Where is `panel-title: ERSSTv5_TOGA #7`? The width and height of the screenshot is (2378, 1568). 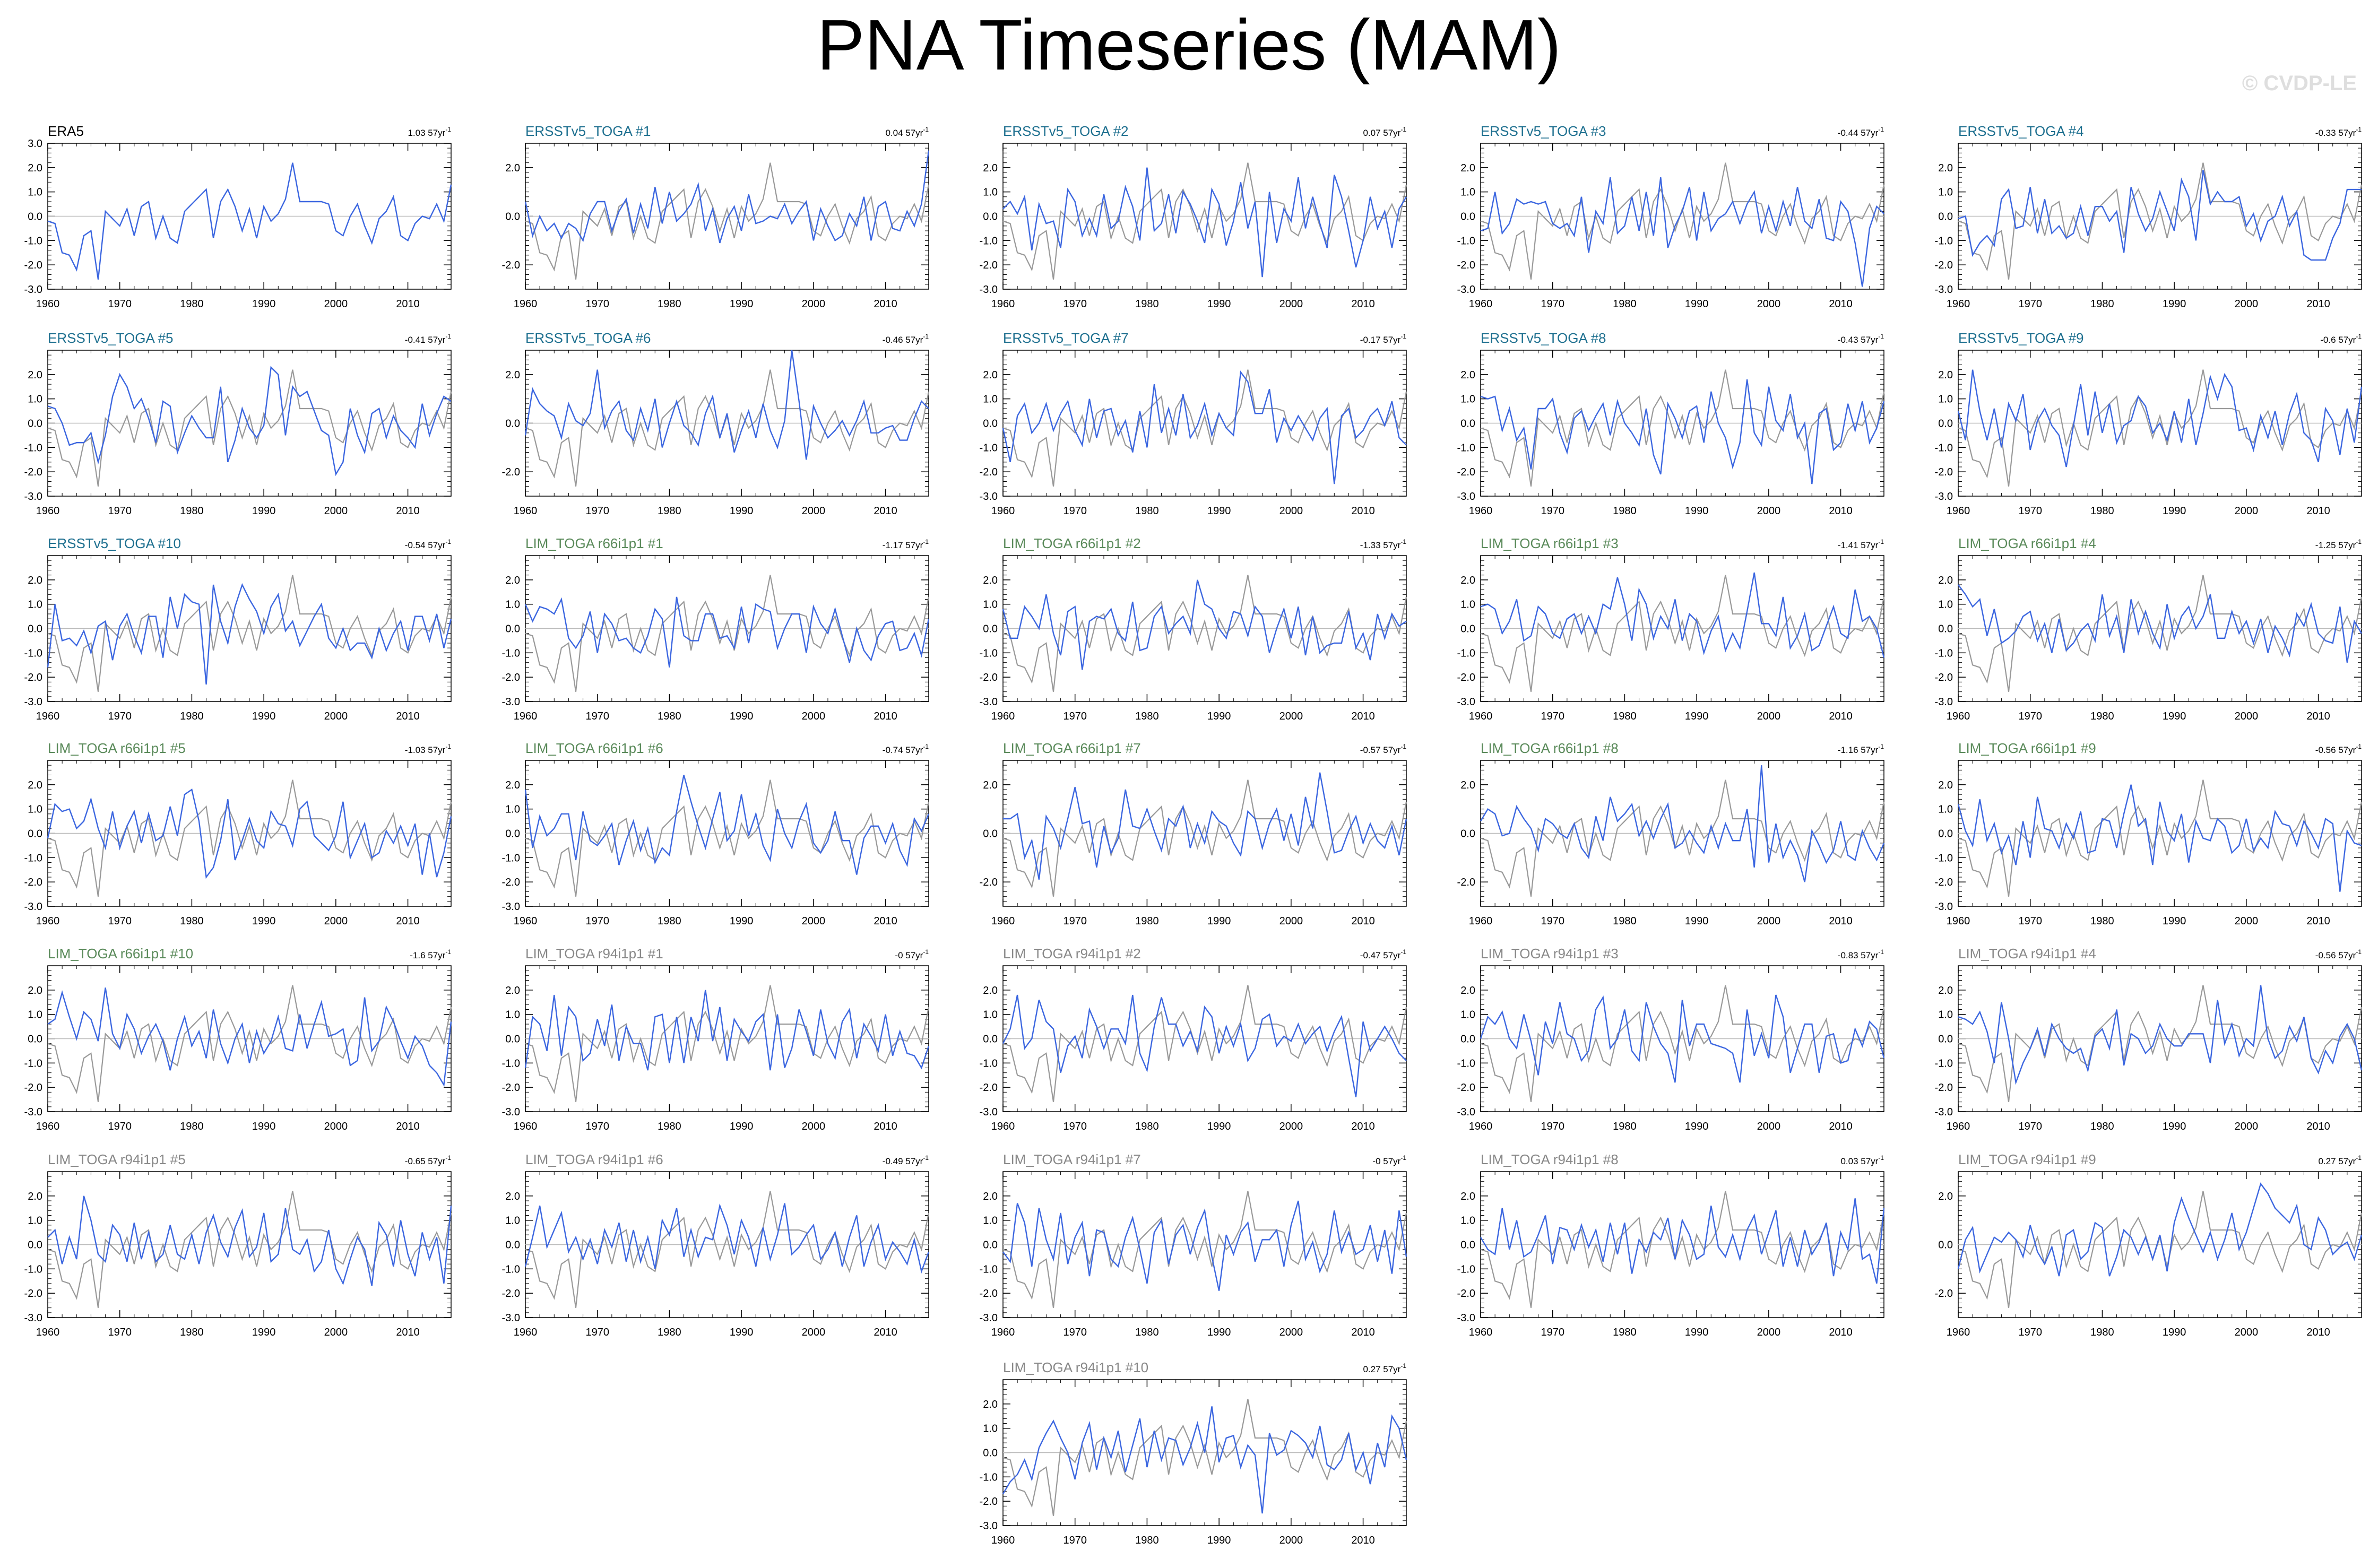 panel-title: ERSSTv5_TOGA #7 is located at coordinates (1066, 338).